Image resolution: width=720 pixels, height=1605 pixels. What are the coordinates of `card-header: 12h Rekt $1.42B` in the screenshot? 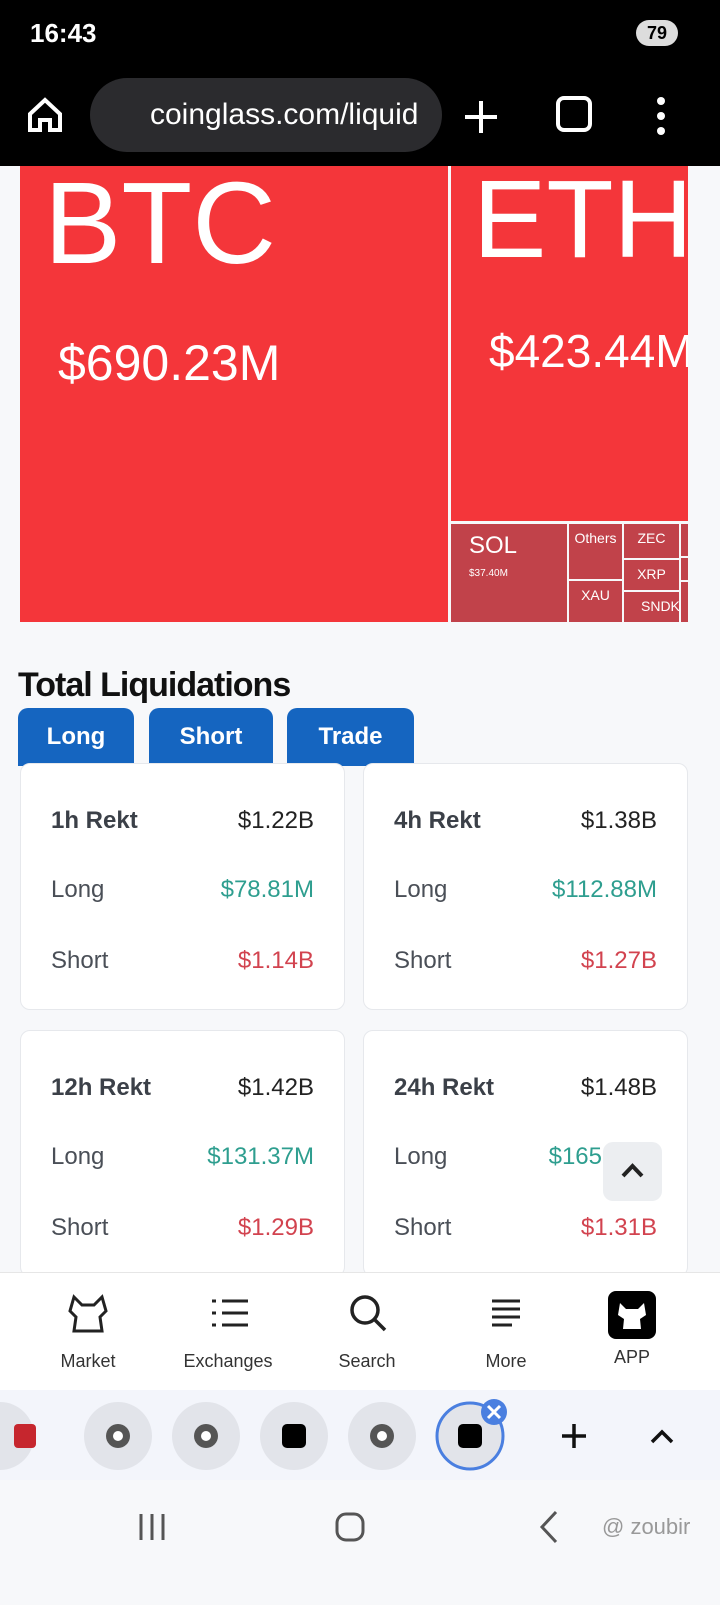 It's located at (182, 1088).